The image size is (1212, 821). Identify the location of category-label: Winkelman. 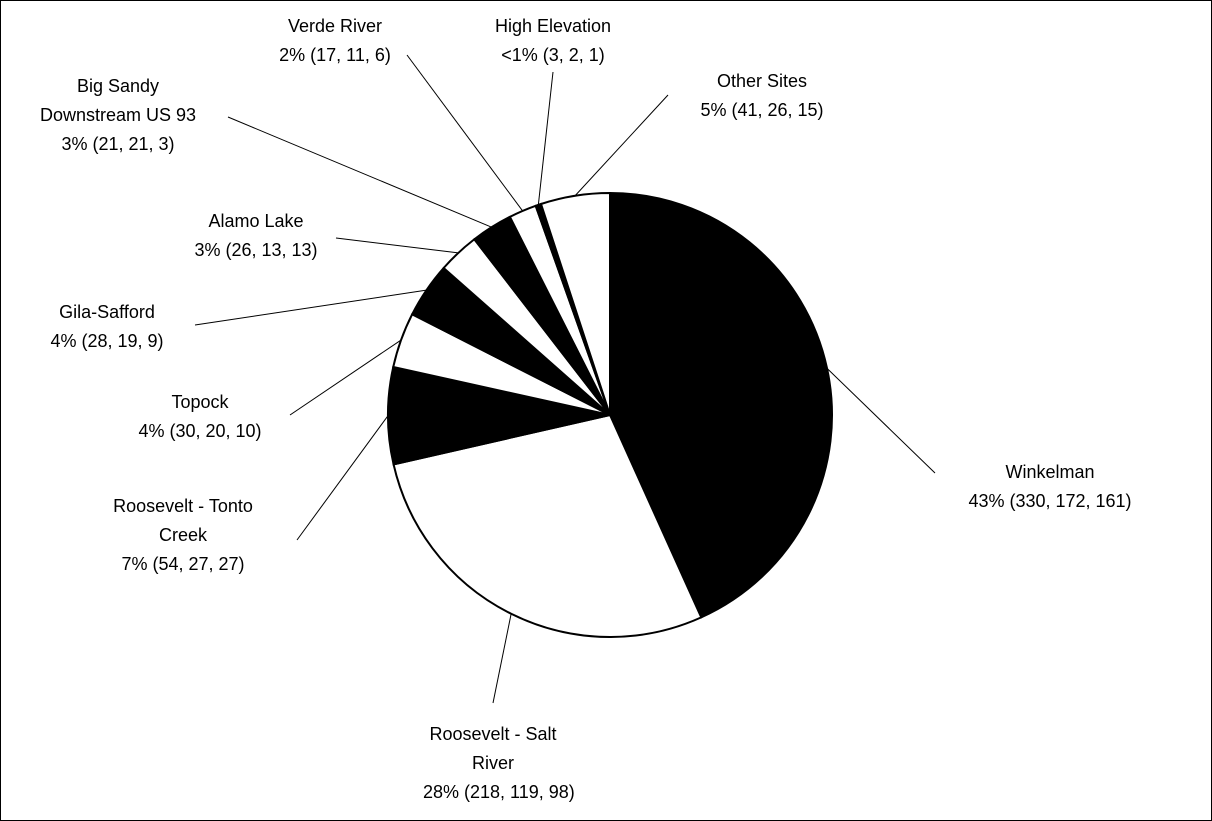
(1050, 472).